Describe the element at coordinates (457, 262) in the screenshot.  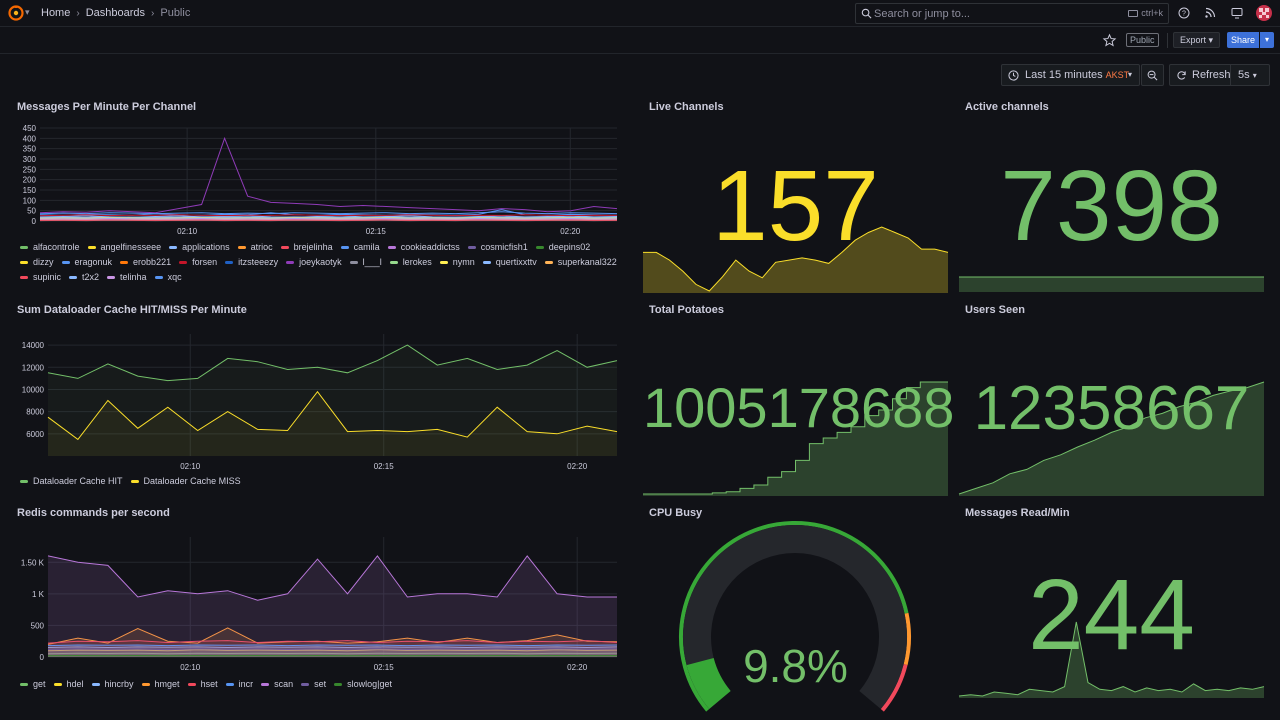
I see `legend-item-nymn: nymn` at that location.